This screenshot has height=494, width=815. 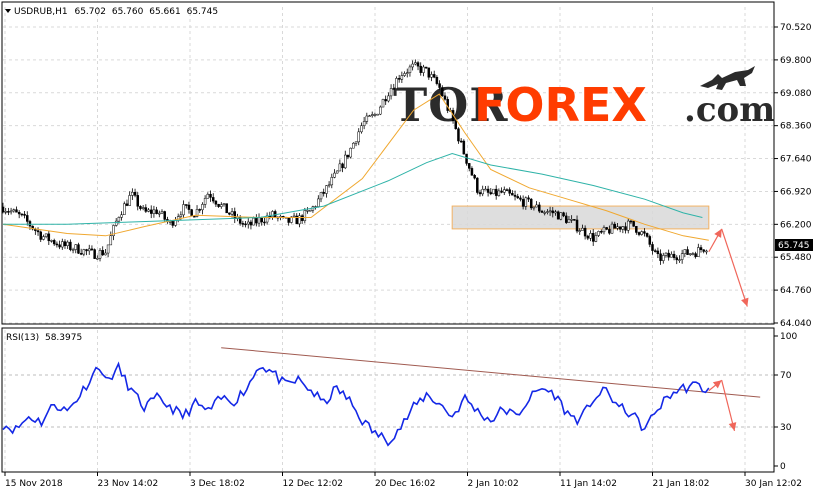 I want to click on rsi-tick-label: 30, so click(x=786, y=428).